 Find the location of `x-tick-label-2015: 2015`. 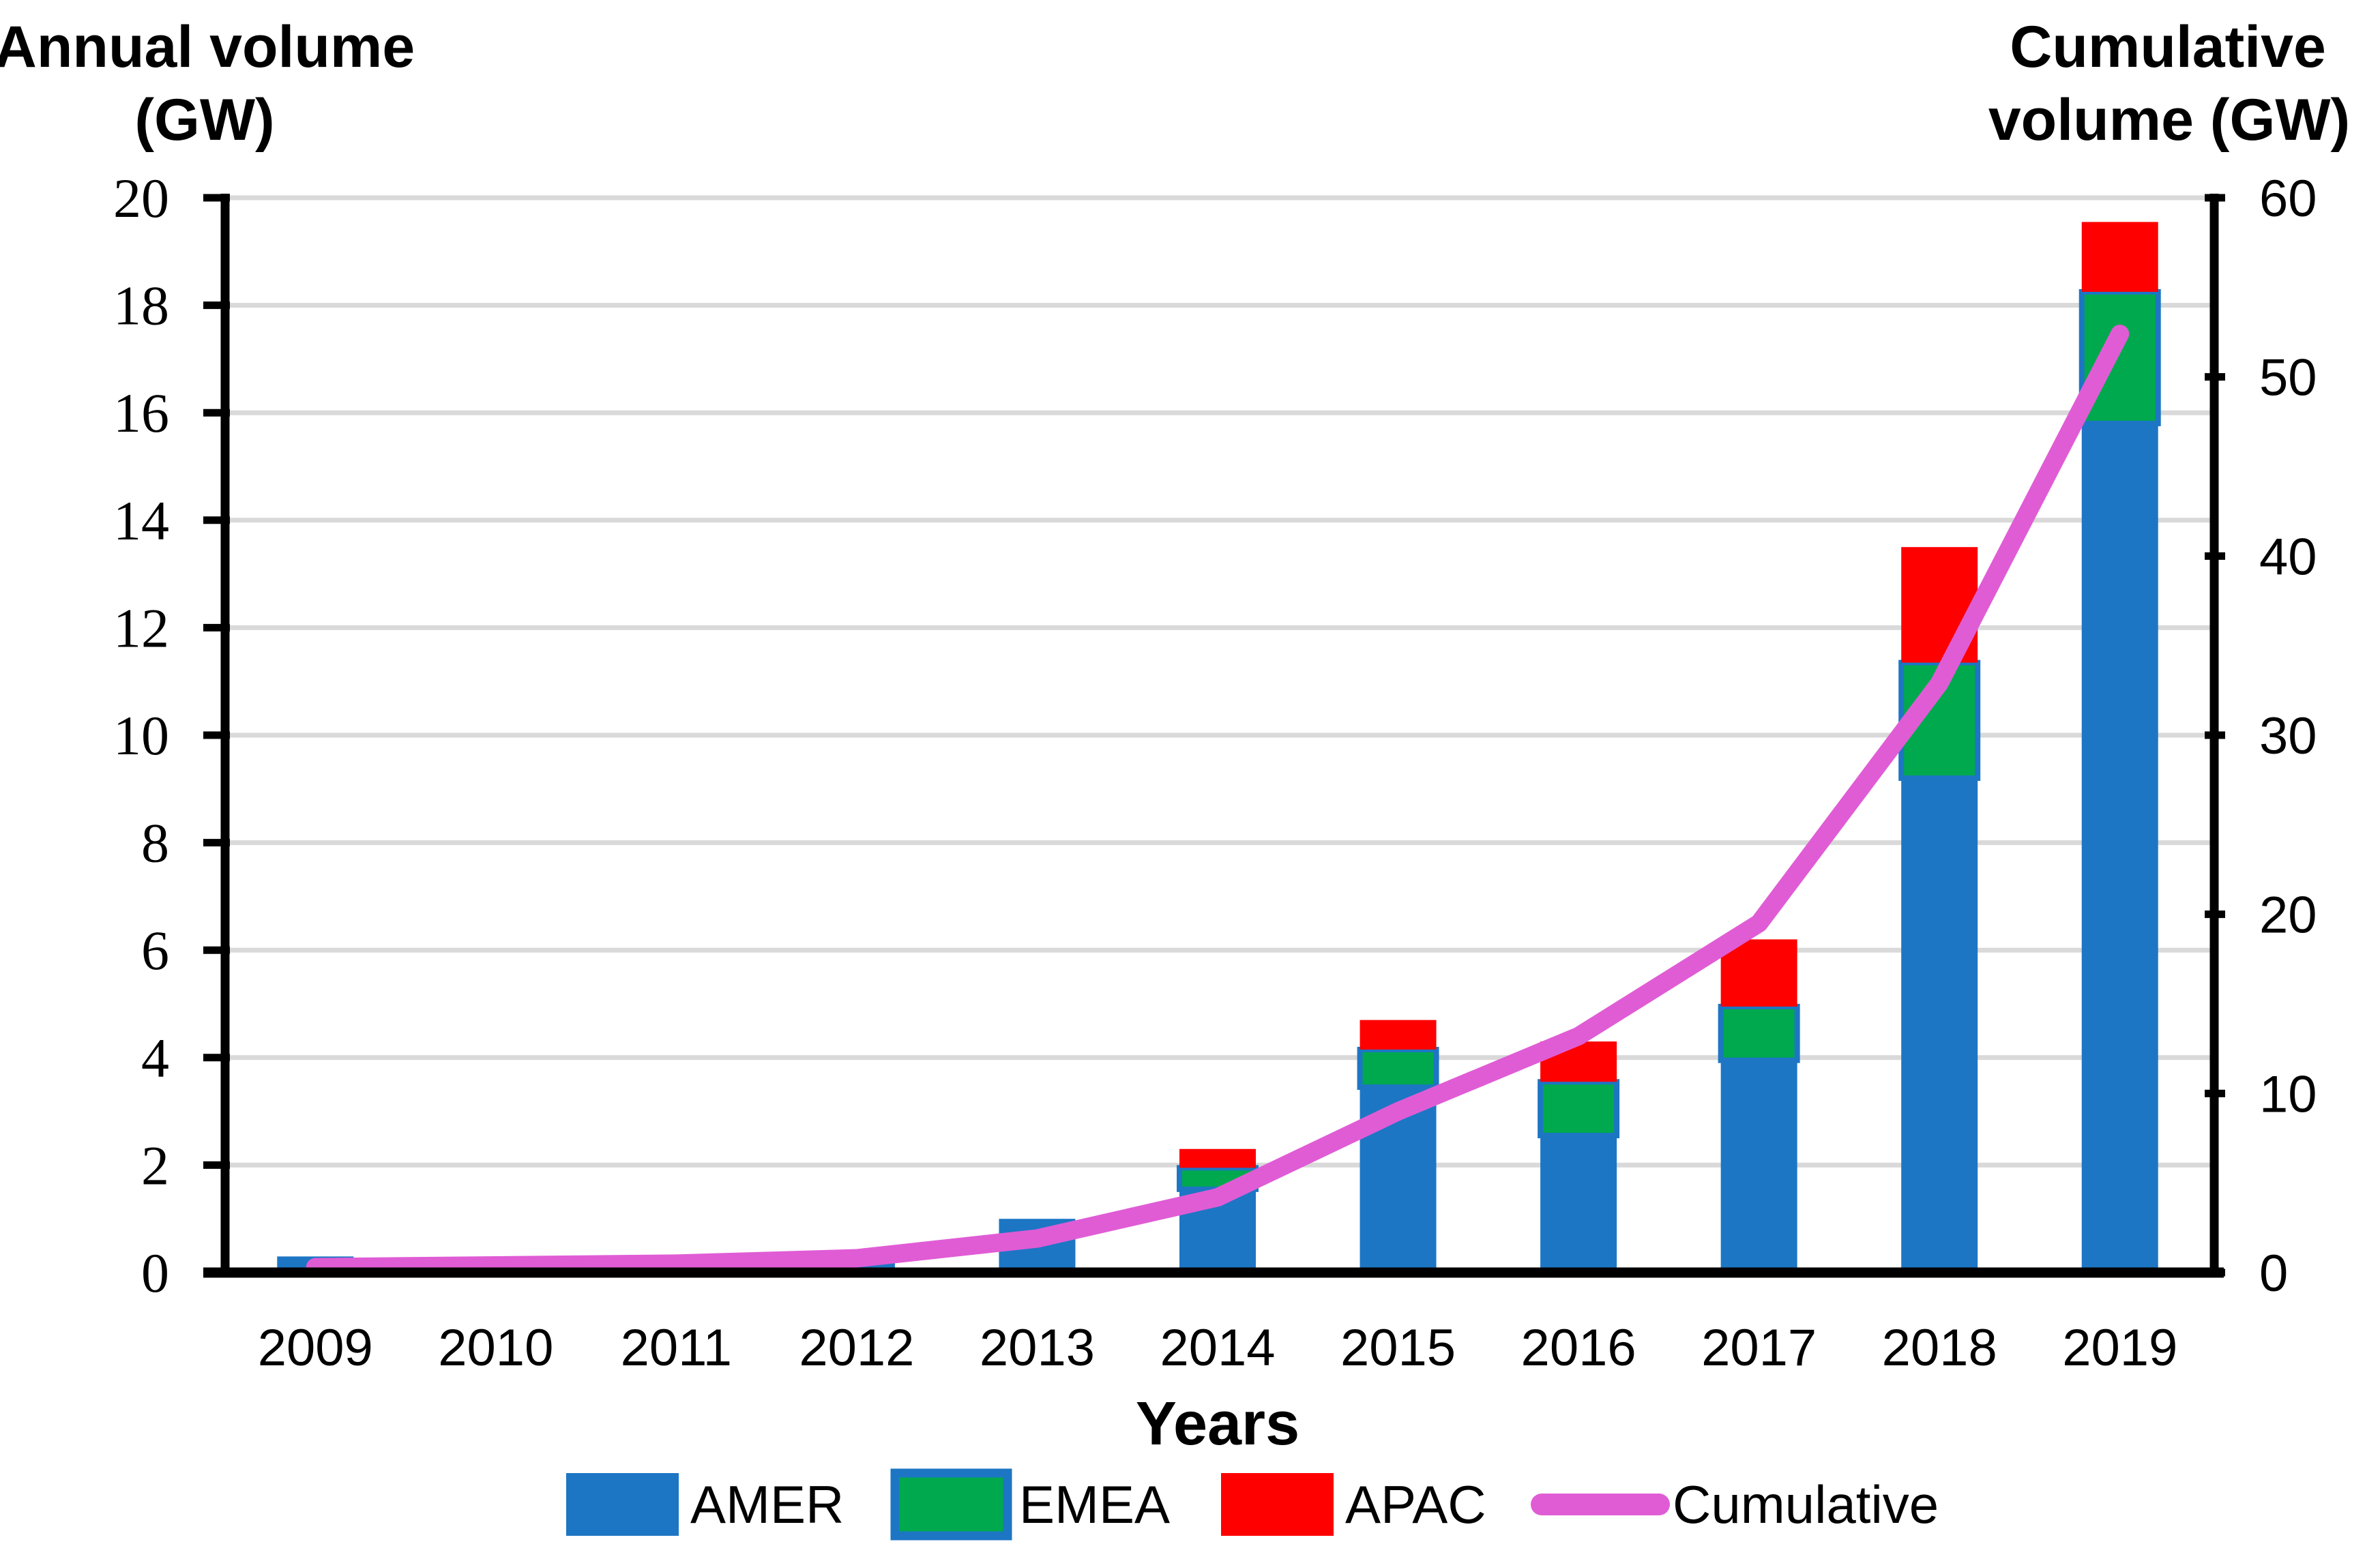

x-tick-label-2015: 2015 is located at coordinates (1398, 1348).